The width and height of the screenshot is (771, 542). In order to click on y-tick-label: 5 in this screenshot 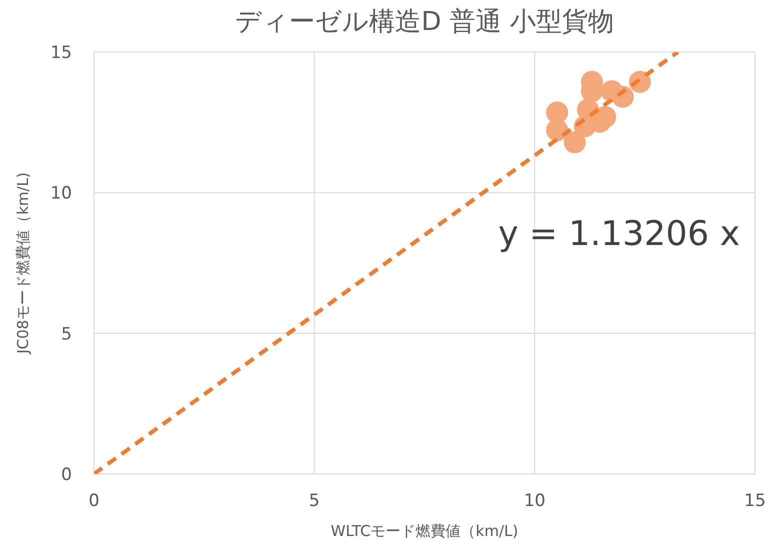, I will do `click(66, 334)`.